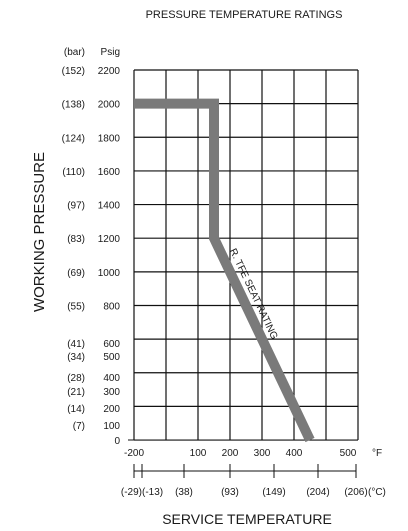  Describe the element at coordinates (111, 357) in the screenshot. I see `y-tick-psig: 500` at that location.